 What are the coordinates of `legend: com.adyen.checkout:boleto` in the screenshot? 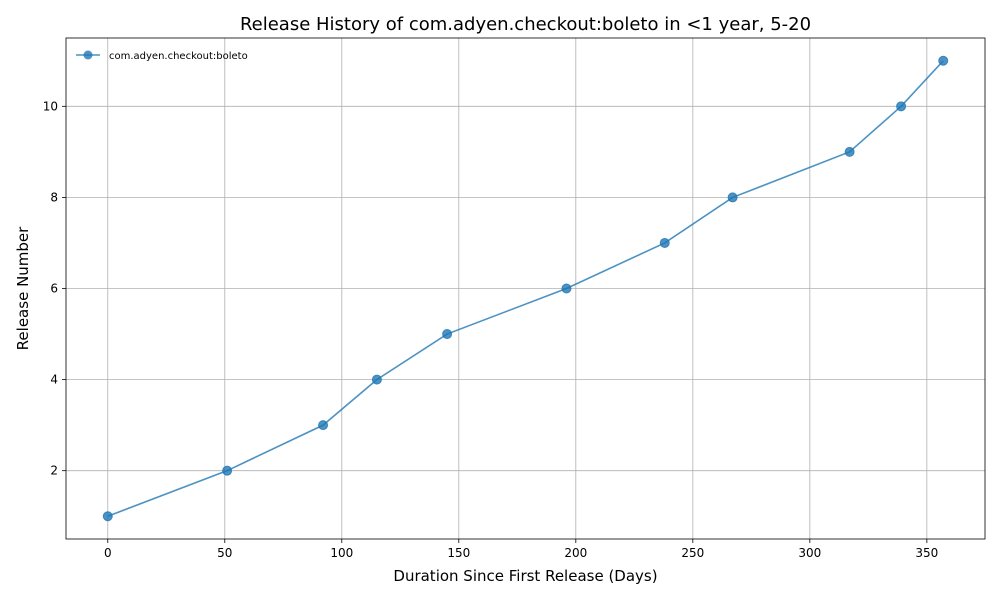 It's located at (162, 56).